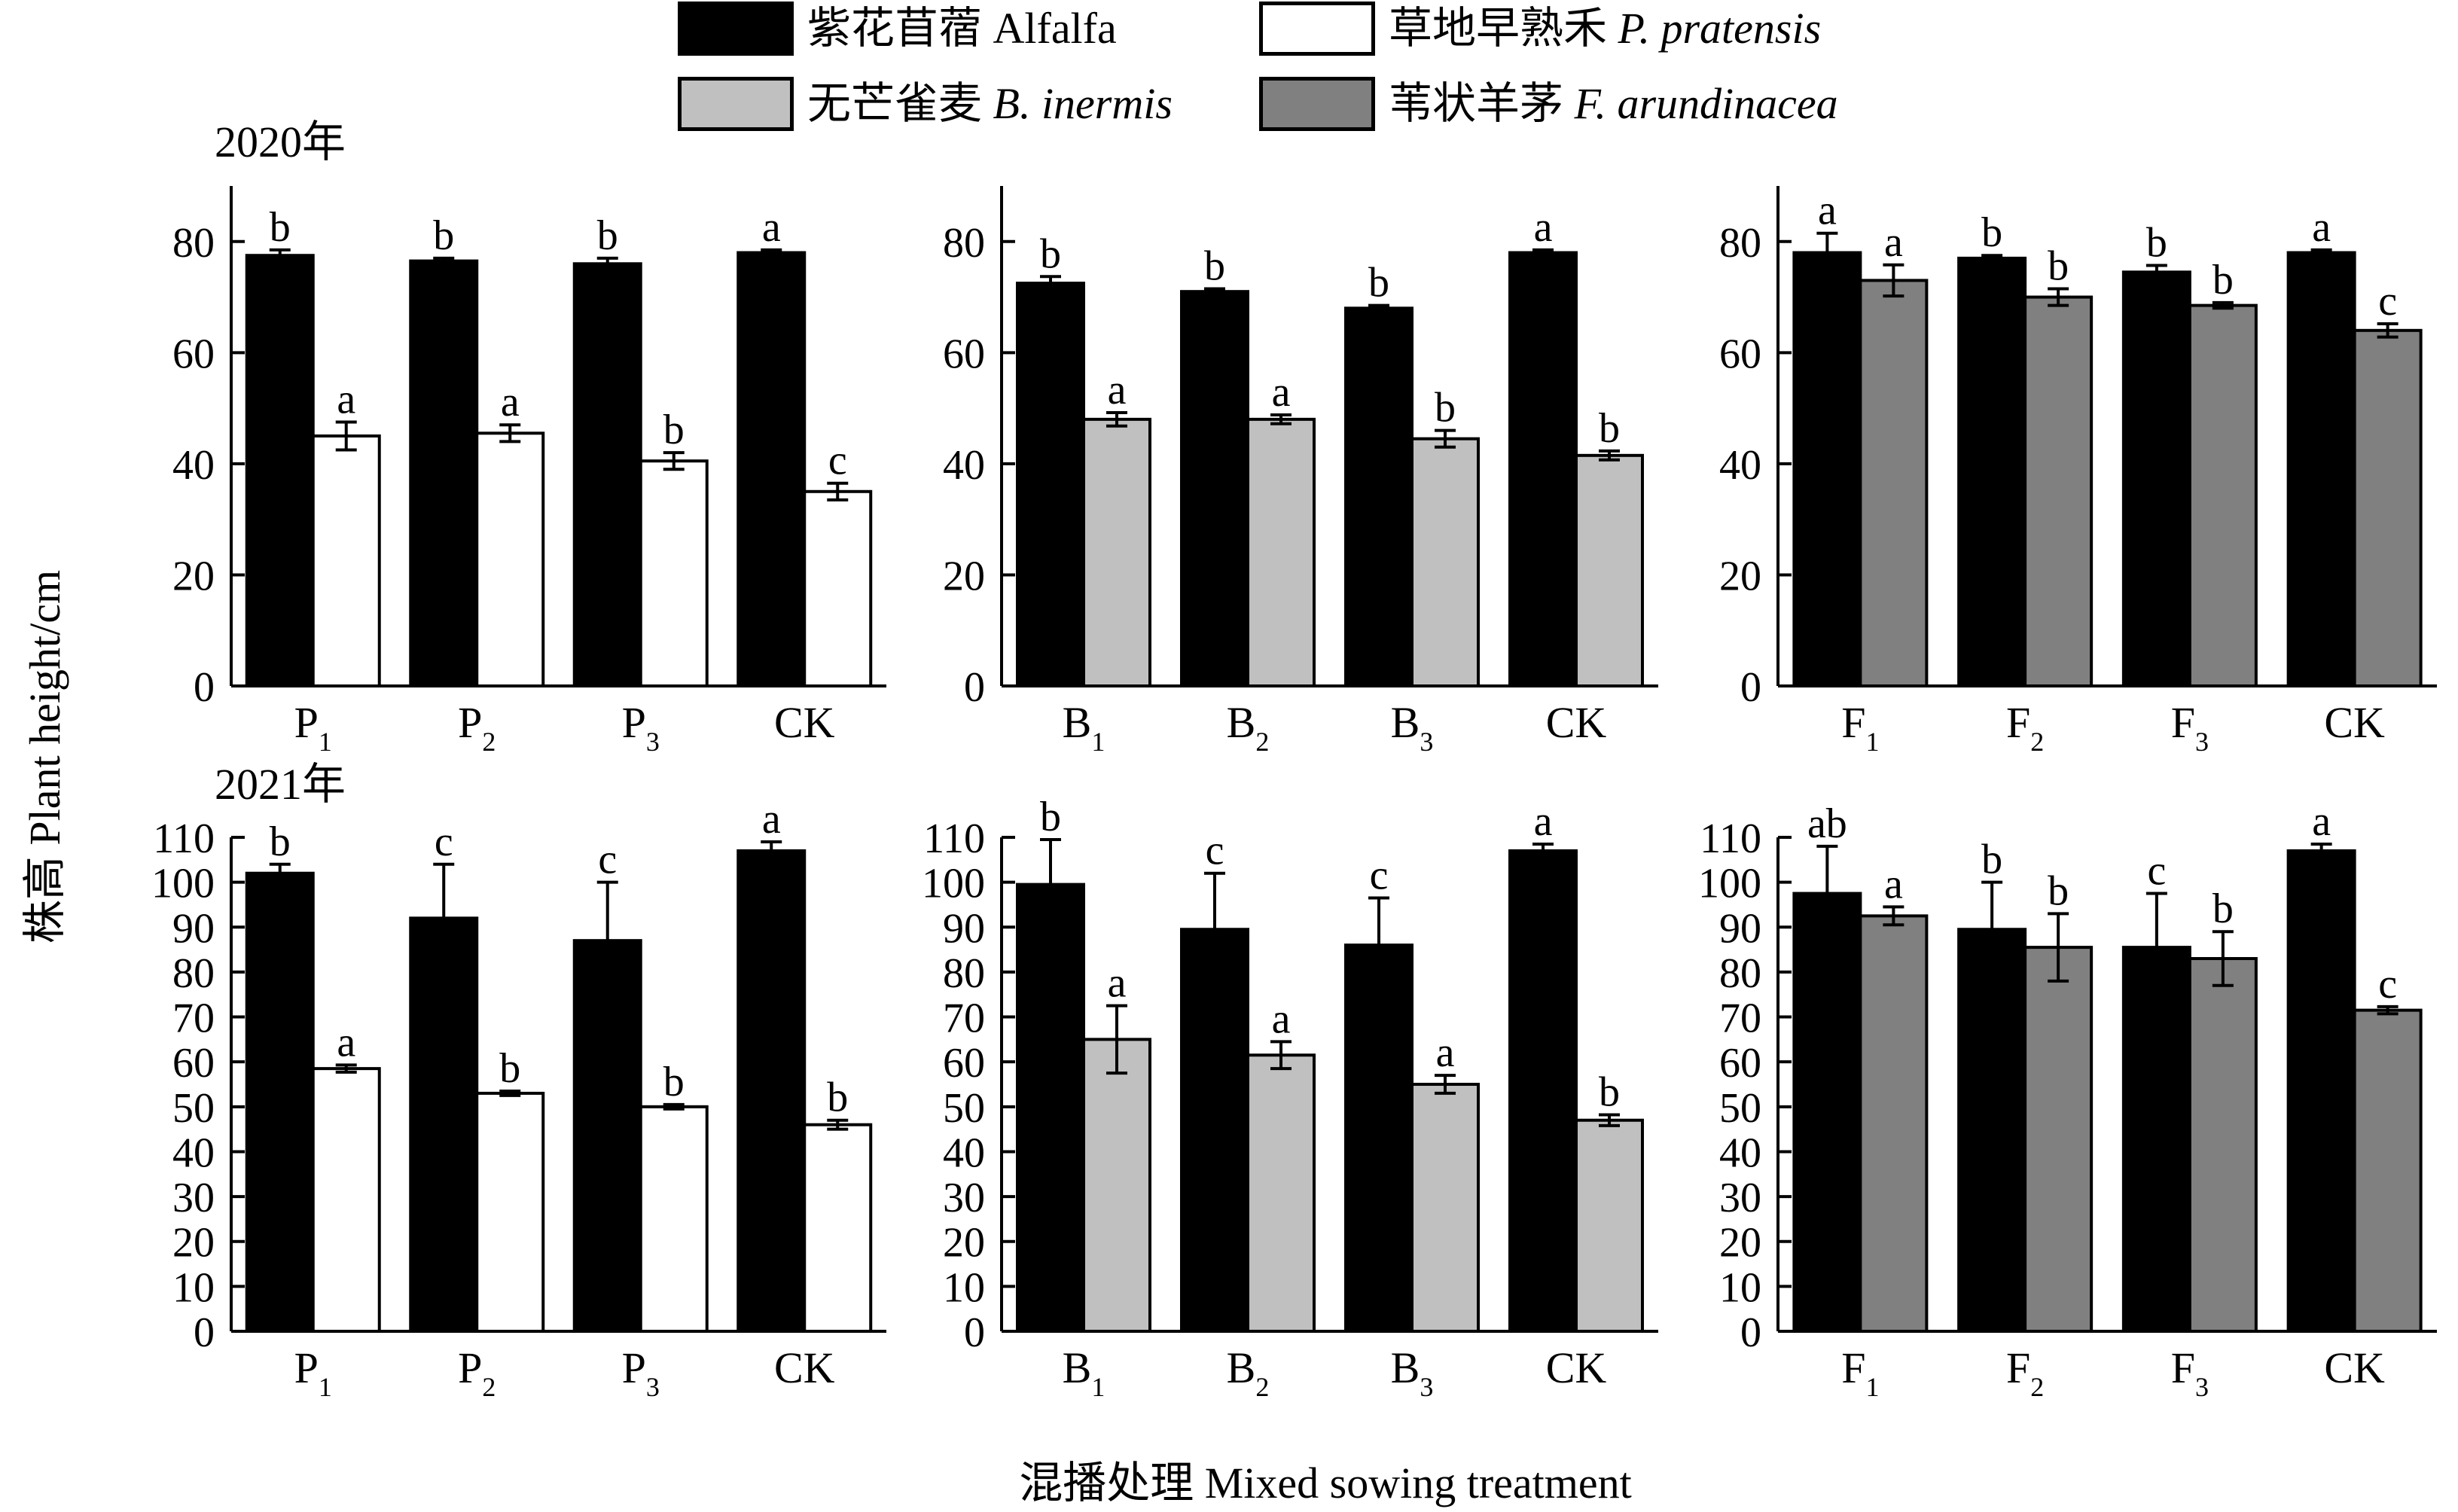 The height and width of the screenshot is (1512, 2458). I want to click on panel-4-ytick-label-30: 30, so click(193, 1198).